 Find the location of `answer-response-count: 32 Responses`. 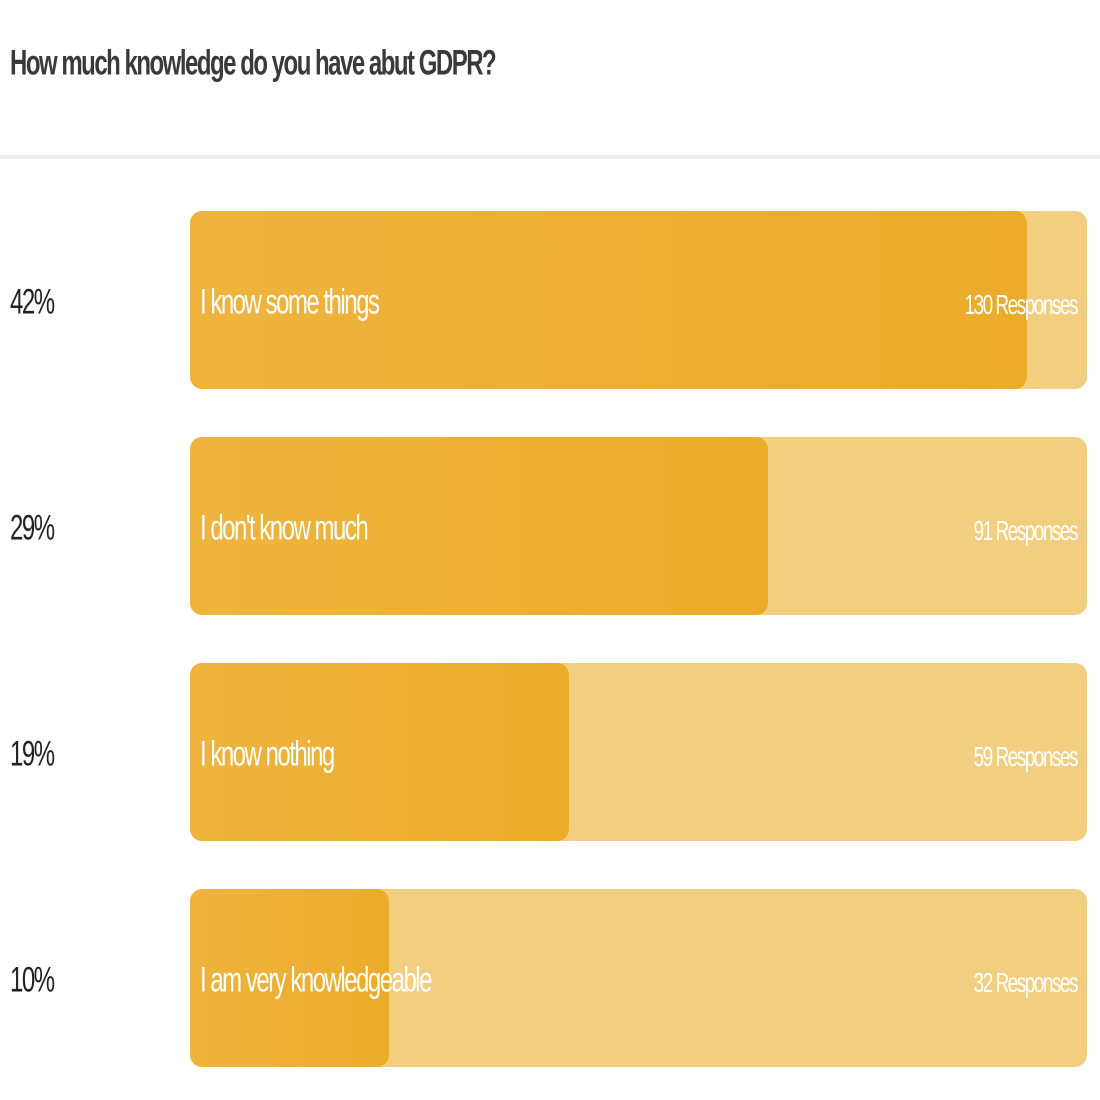

answer-response-count: 32 Responses is located at coordinates (1026, 984).